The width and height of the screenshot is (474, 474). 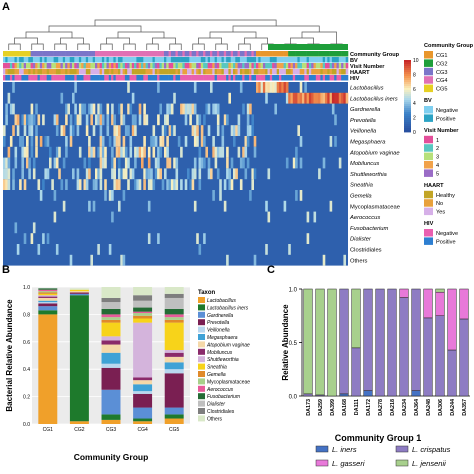 I want to click on y-tick-label: 0.6, so click(x=26, y=343).